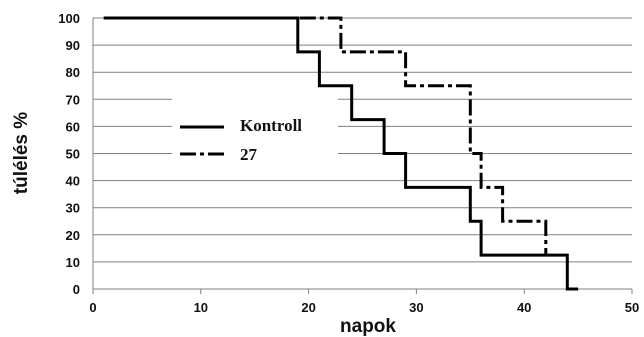  What do you see at coordinates (76, 289) in the screenshot?
I see `y-tick-label: 0` at bounding box center [76, 289].